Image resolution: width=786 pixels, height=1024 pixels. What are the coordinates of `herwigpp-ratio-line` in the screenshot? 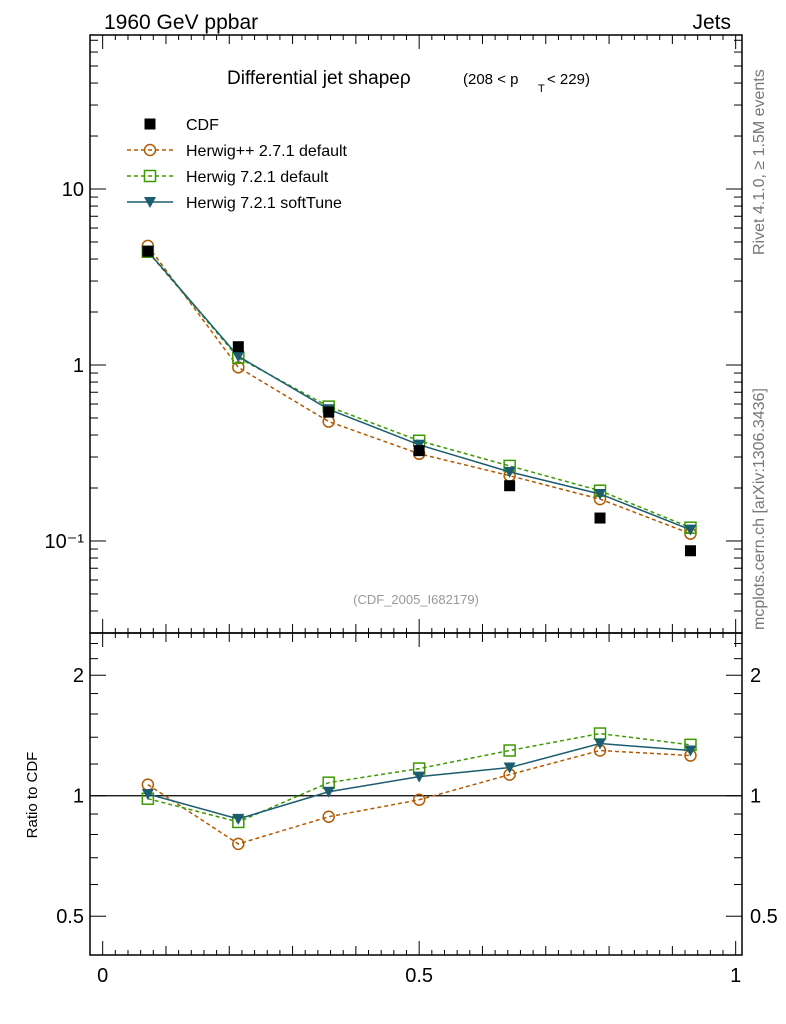 It's located at (419, 797).